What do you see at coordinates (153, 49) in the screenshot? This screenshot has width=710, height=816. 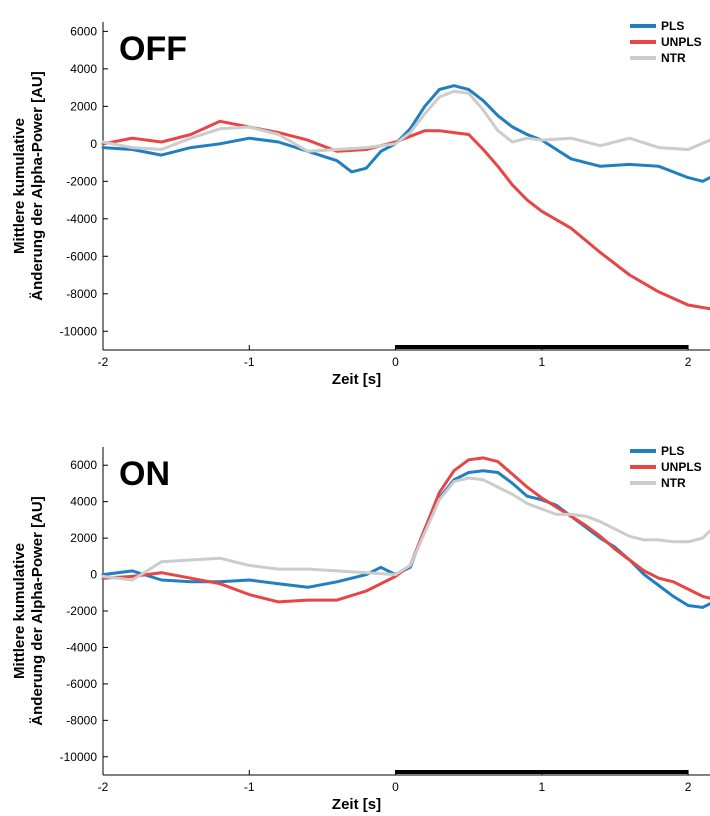 I see `panel-label: OFF` at bounding box center [153, 49].